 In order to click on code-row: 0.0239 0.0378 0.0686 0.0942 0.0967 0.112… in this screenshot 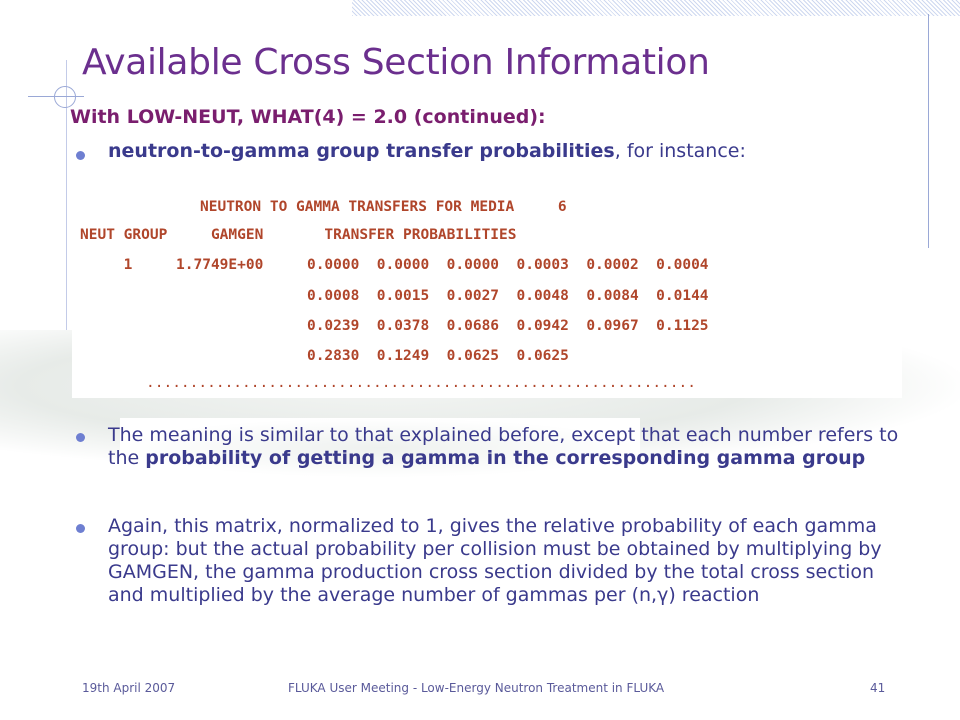, I will do `click(394, 326)`.